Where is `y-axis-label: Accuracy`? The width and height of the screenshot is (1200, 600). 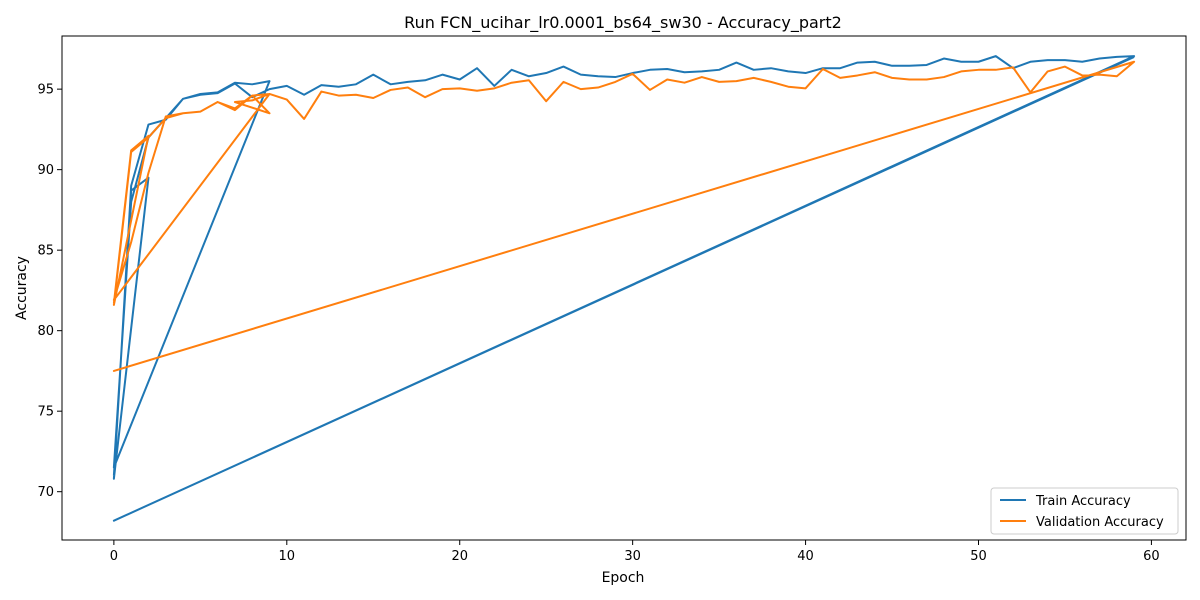 y-axis-label: Accuracy is located at coordinates (22, 288).